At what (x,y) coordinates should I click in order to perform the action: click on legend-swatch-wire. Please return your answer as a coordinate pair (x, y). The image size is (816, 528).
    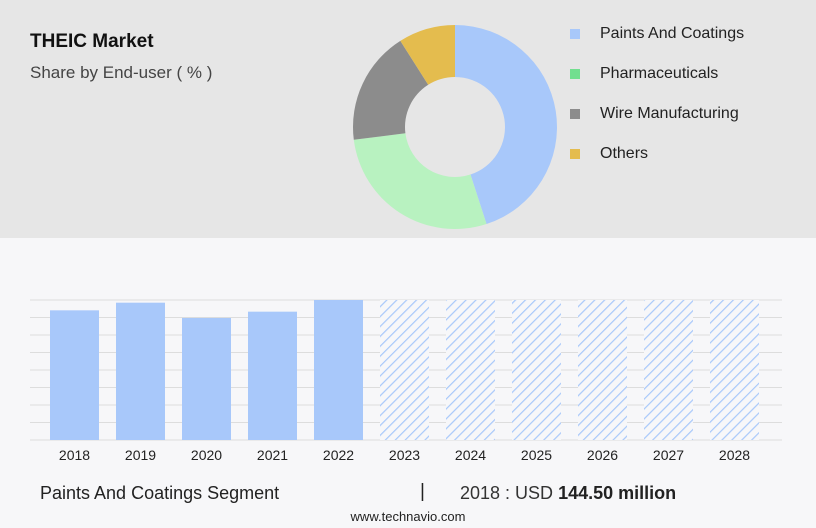
    Looking at the image, I should click on (575, 114).